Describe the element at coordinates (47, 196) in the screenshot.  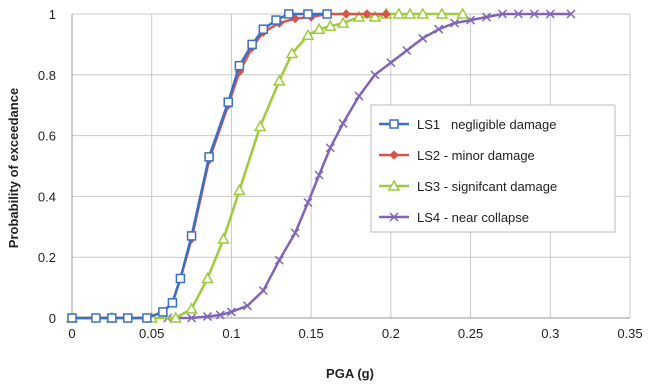
I see `y-tick-label: 0.4` at that location.